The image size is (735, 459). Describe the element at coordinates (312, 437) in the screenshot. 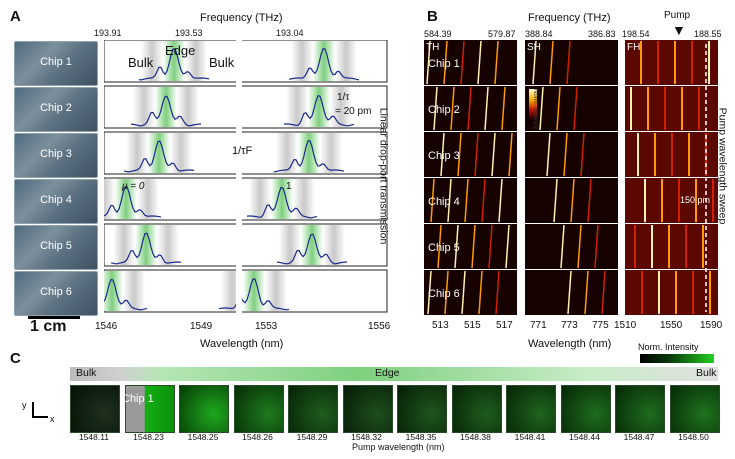

I see `tile-wavelength-label: 1548.29` at that location.